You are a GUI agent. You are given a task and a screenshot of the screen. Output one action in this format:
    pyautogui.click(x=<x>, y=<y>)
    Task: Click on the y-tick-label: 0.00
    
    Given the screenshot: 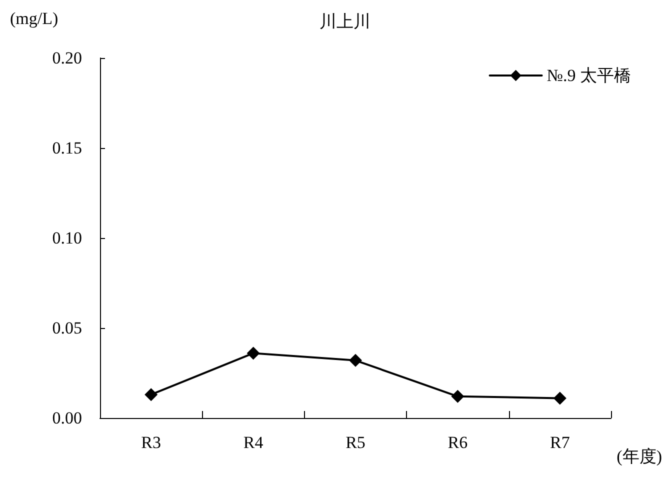 What is the action you would take?
    pyautogui.click(x=67, y=418)
    